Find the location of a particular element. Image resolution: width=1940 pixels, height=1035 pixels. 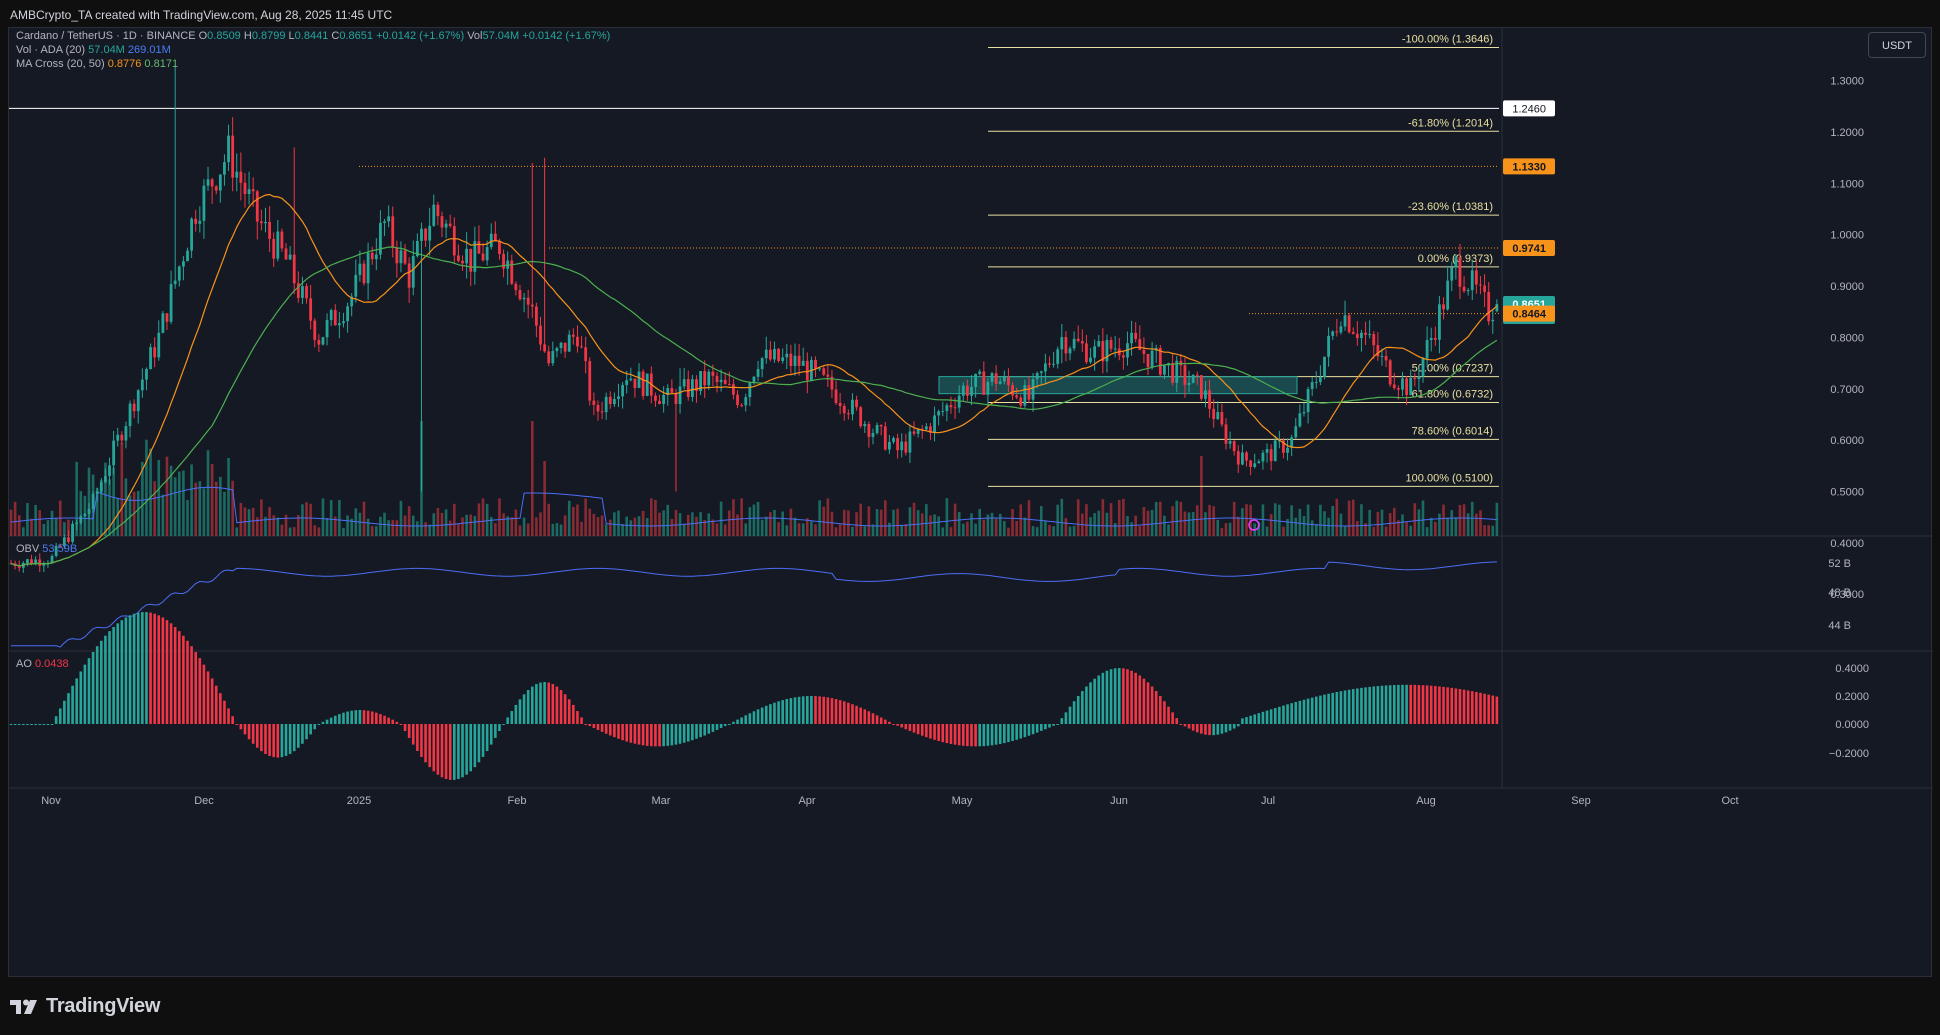

vol-label: Vol is located at coordinates (475, 36).